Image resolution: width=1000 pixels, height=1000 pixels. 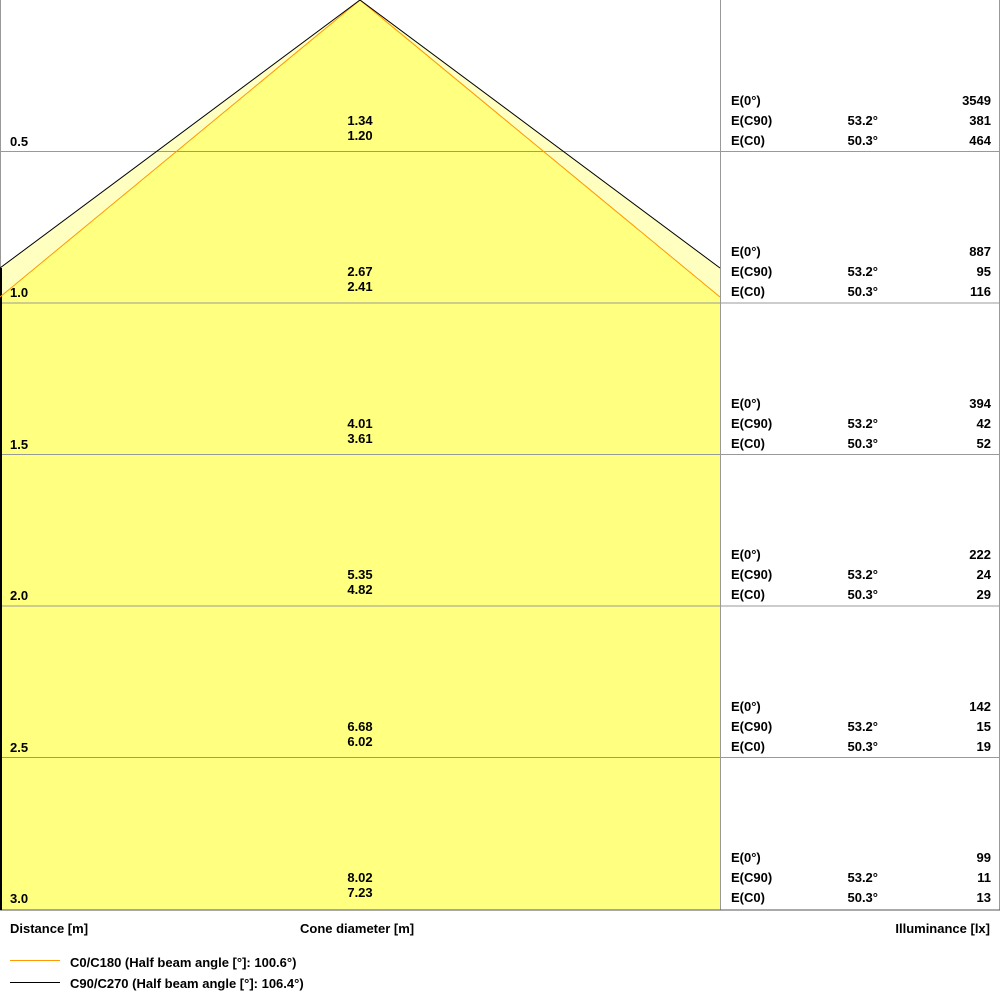 I want to click on cone-axis-label: Cone diameter [m], so click(x=357, y=928).